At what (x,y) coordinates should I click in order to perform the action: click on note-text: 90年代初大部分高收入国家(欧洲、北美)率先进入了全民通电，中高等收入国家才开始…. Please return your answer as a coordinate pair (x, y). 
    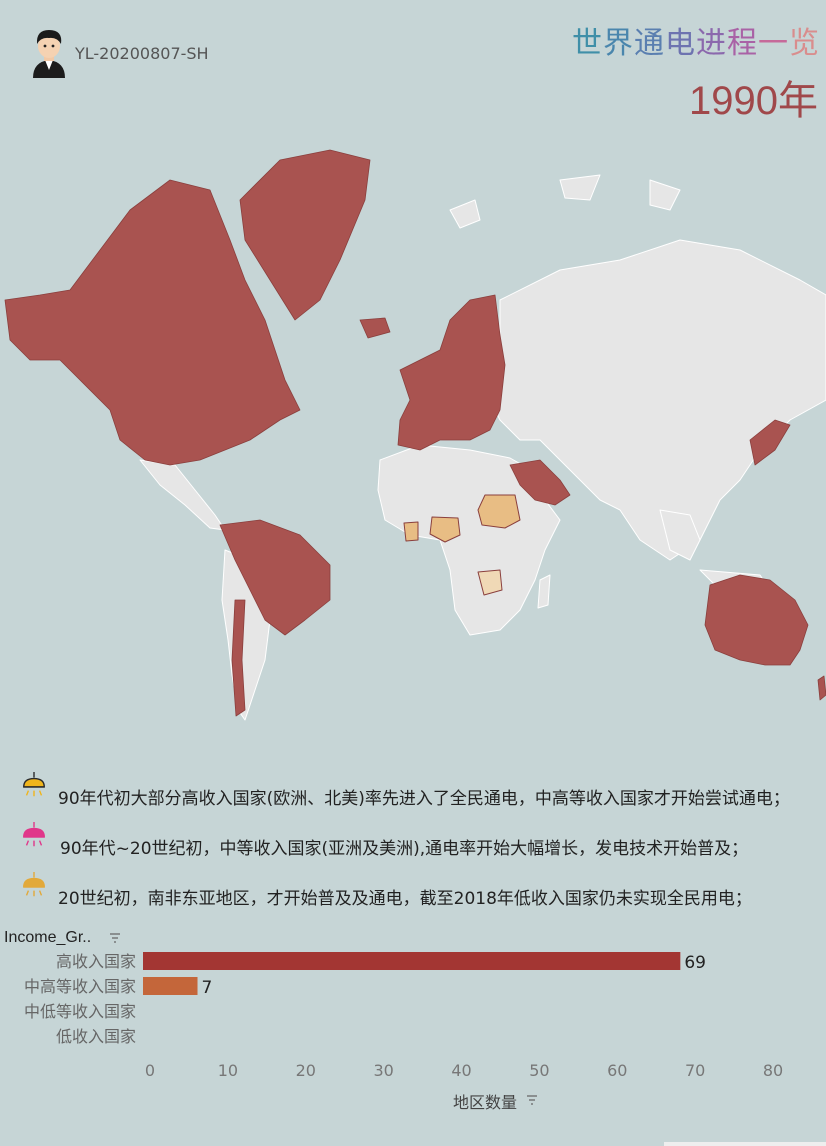
    Looking at the image, I should click on (424, 799).